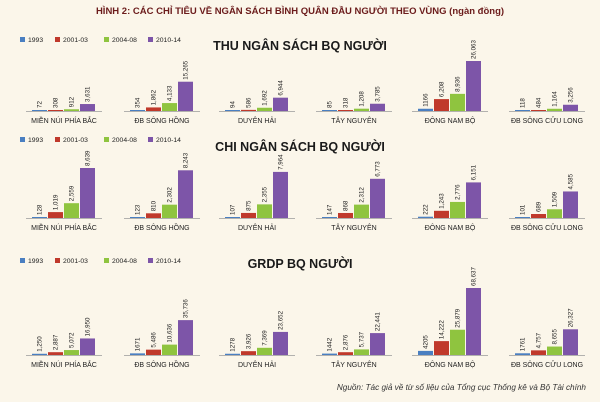 The height and width of the screenshot is (402, 600). I want to click on data-label: 4,585, so click(571, 181).